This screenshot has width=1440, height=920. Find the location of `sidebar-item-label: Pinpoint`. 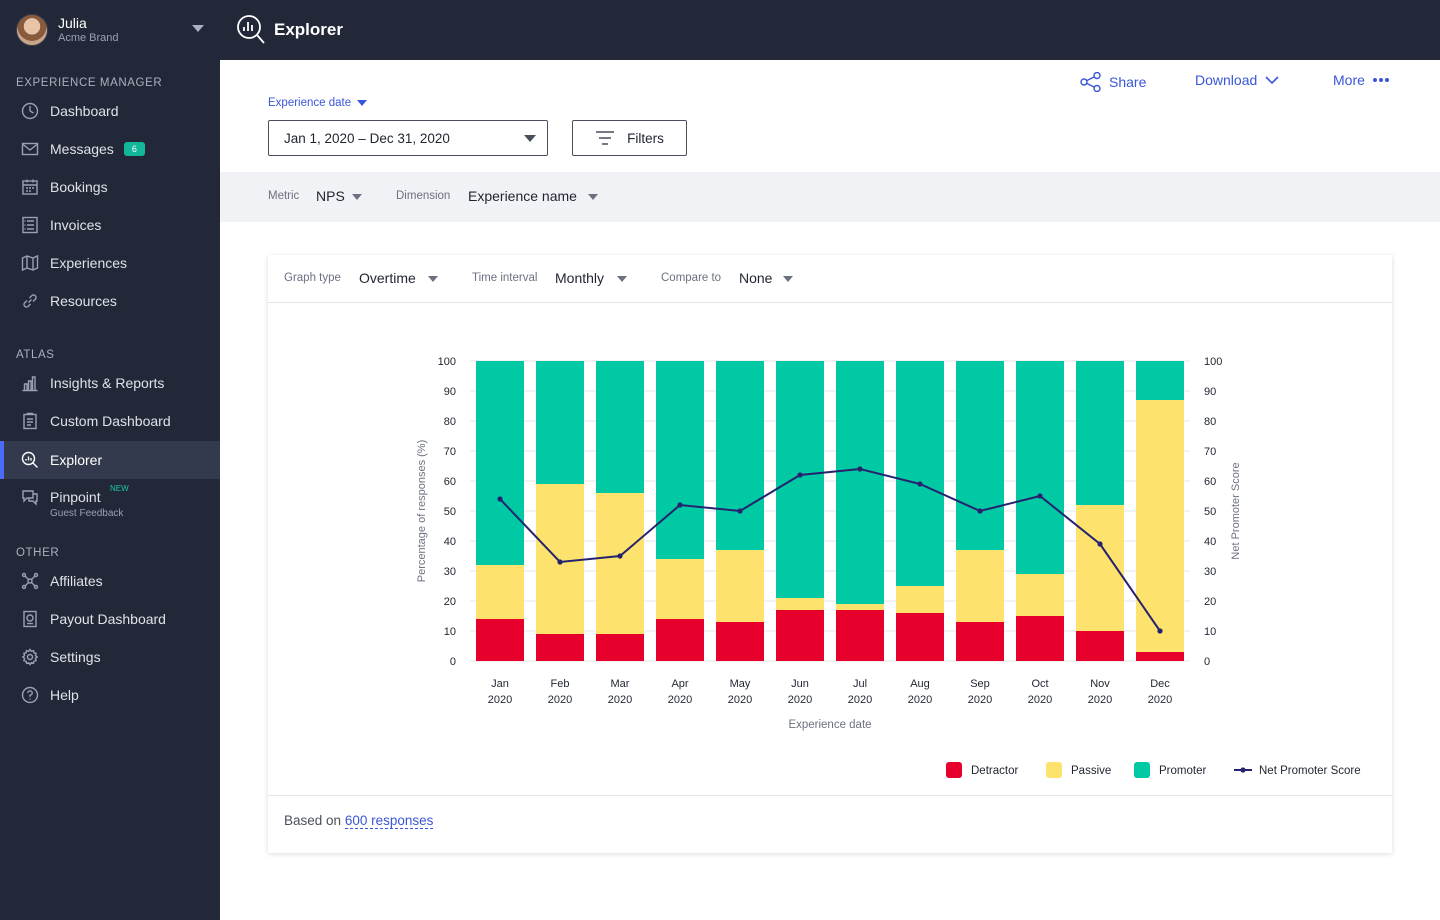

sidebar-item-label: Pinpoint is located at coordinates (75, 497).